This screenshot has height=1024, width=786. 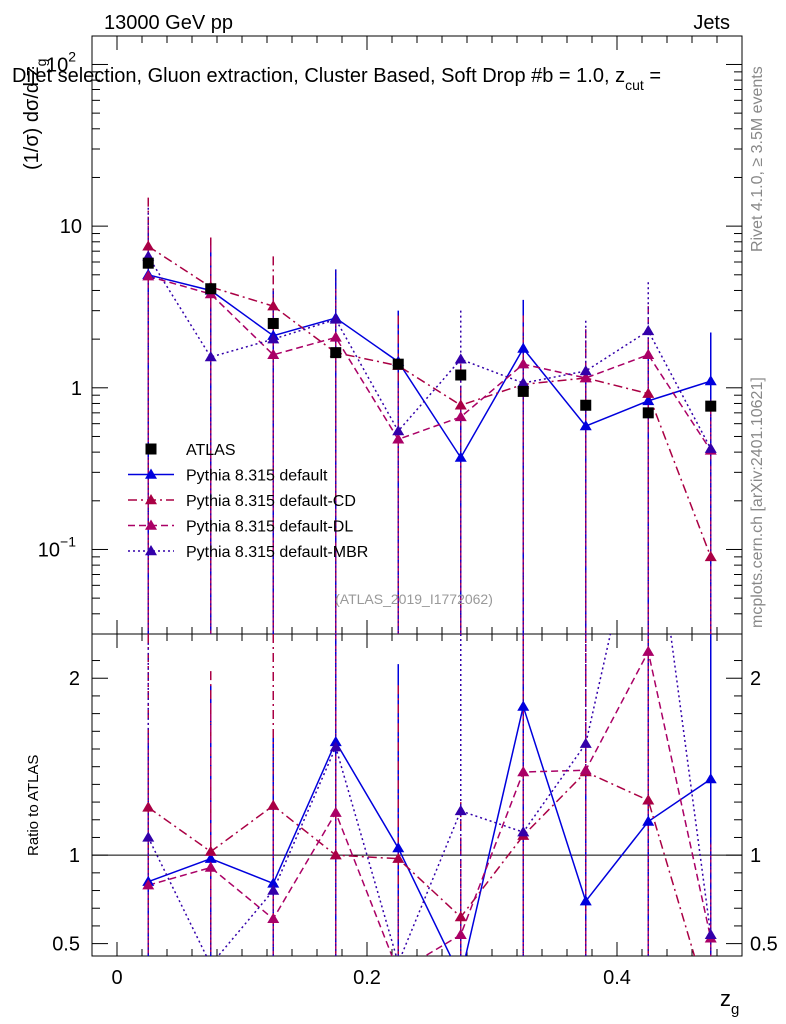 What do you see at coordinates (755, 679) in the screenshot?
I see `ratio-y-tick-label-right: 2` at bounding box center [755, 679].